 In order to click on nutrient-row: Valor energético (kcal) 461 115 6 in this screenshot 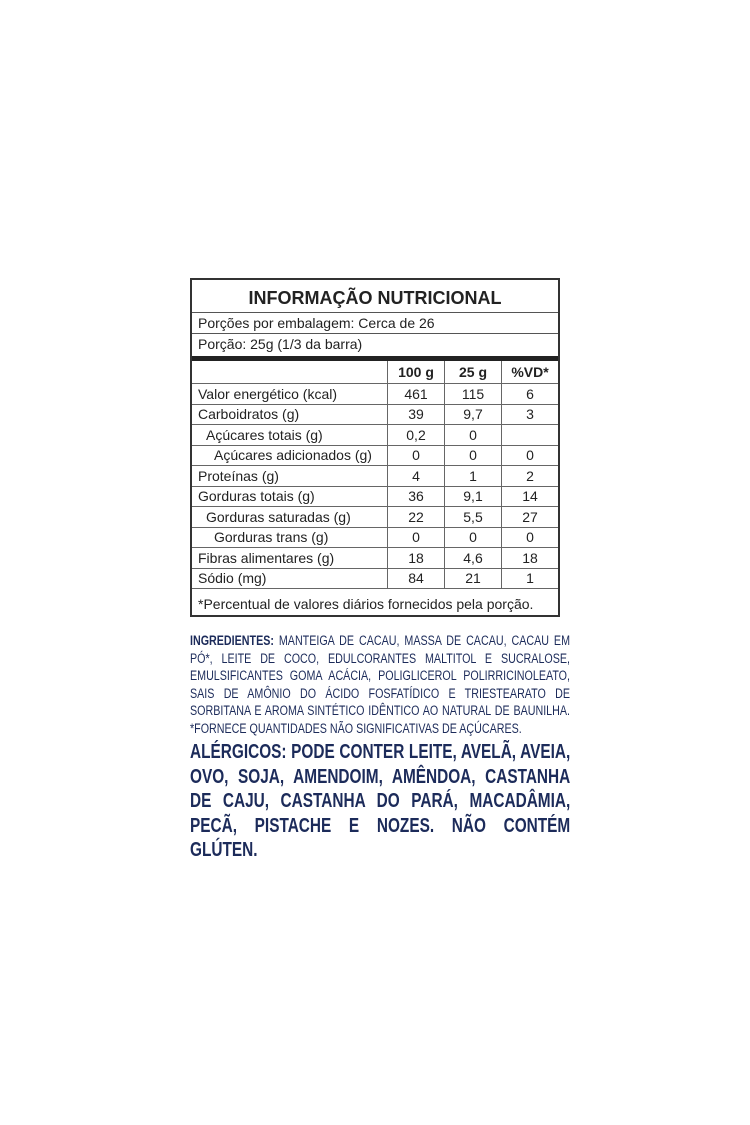, I will do `click(375, 394)`.